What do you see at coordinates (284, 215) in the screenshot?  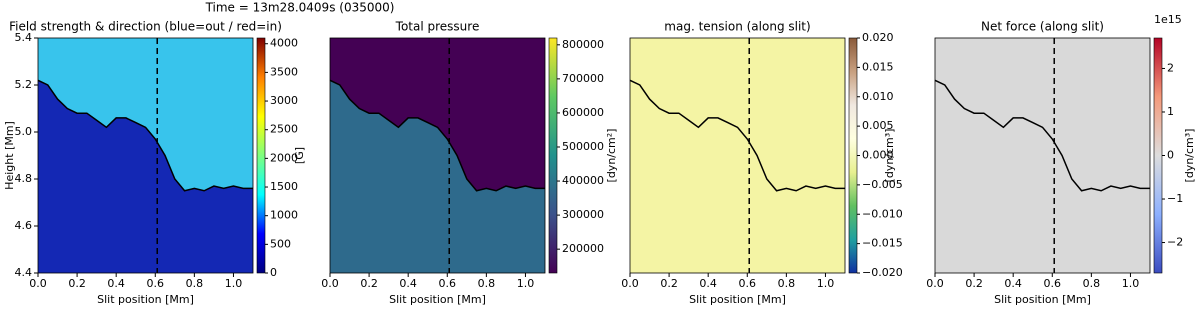 I see `colorbar-tick-label: 1000` at bounding box center [284, 215].